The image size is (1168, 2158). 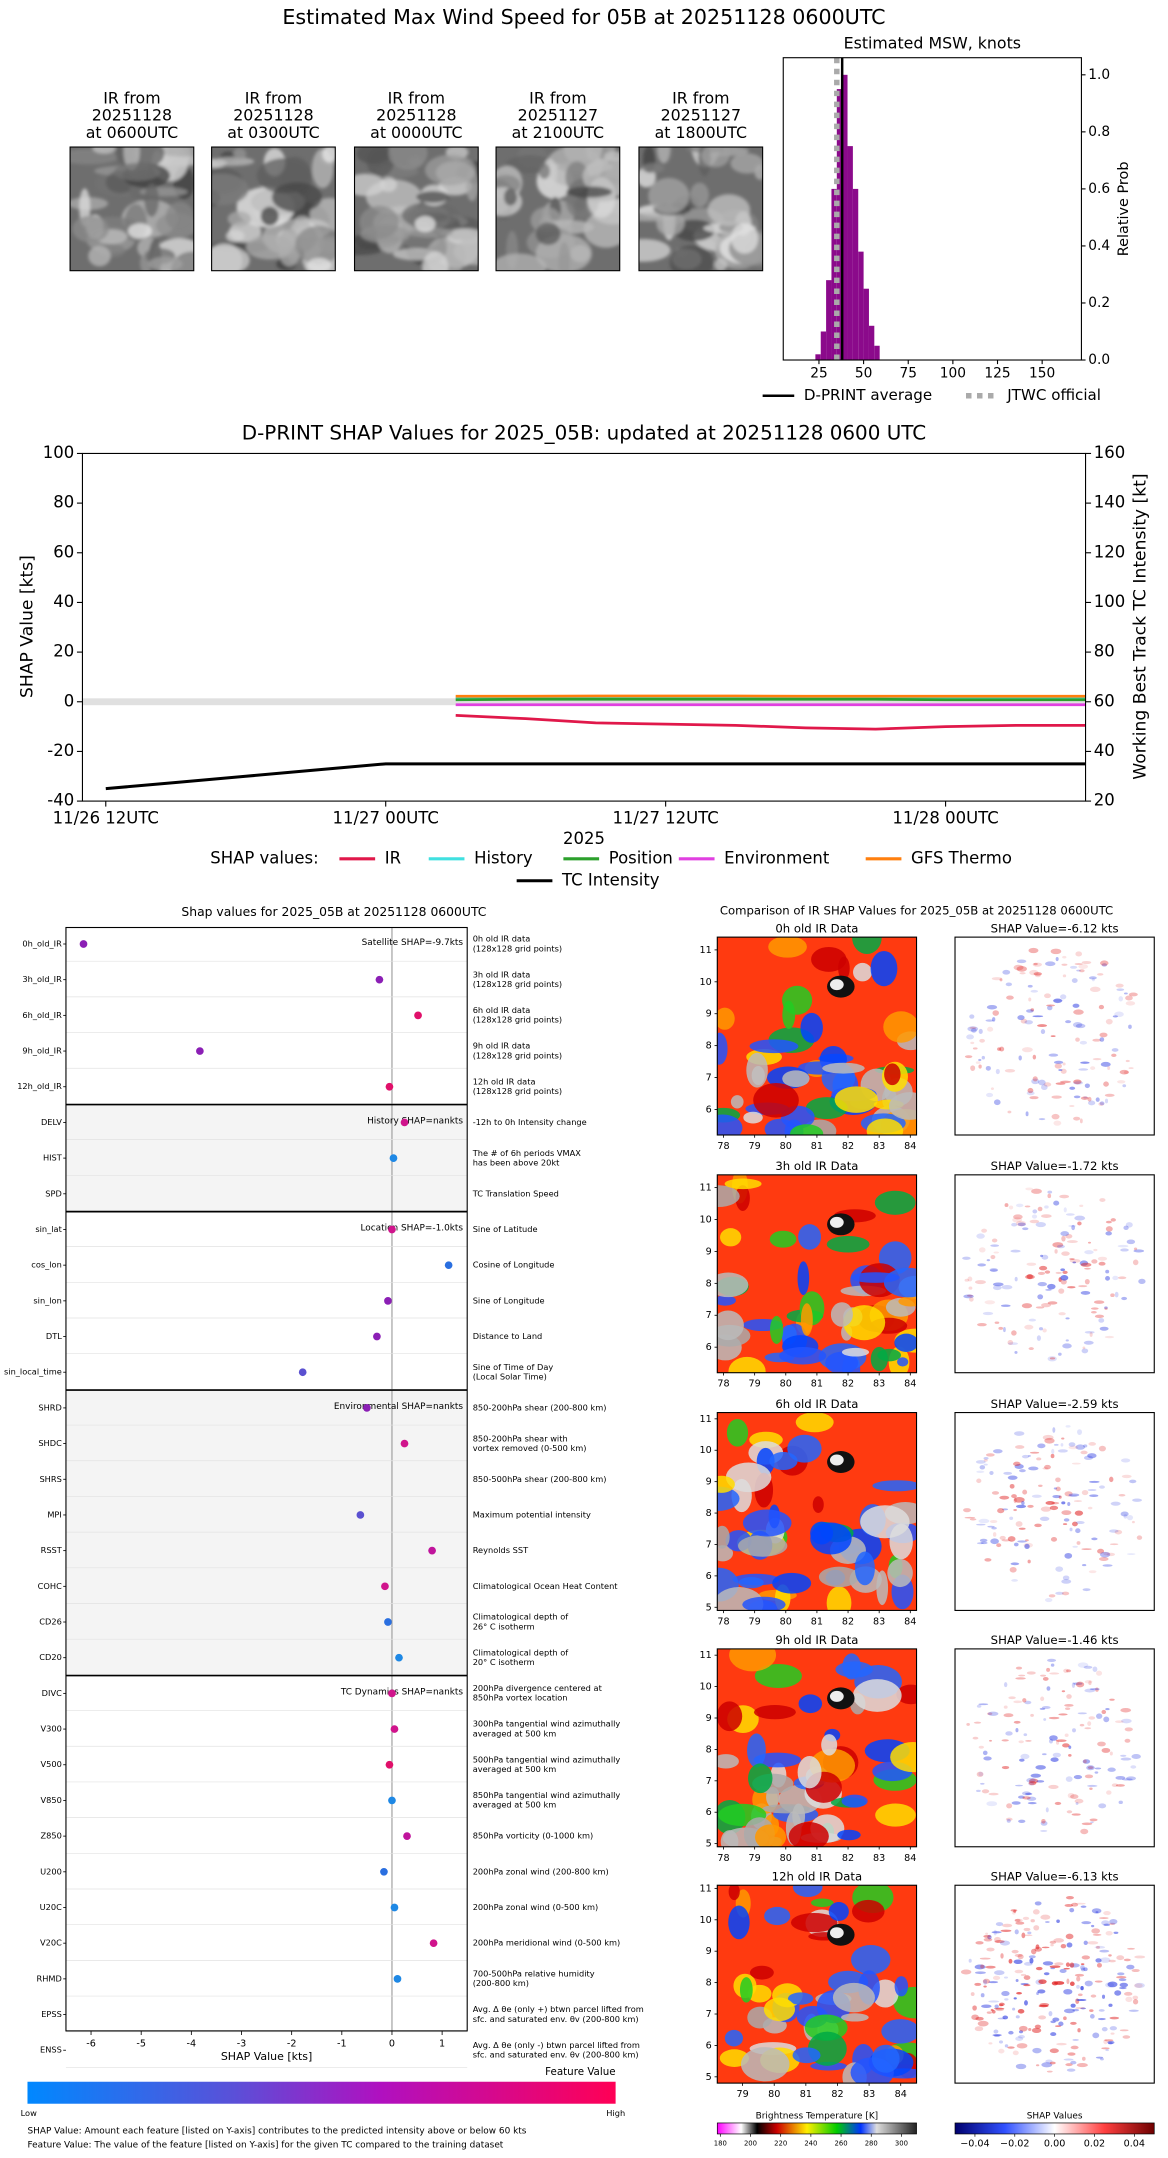 I want to click on image-label: IR from, so click(x=131, y=97).